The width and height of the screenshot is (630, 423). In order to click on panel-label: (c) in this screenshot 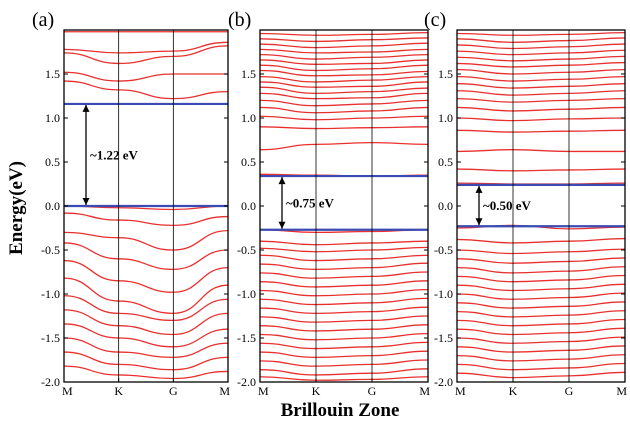, I will do `click(435, 20)`.